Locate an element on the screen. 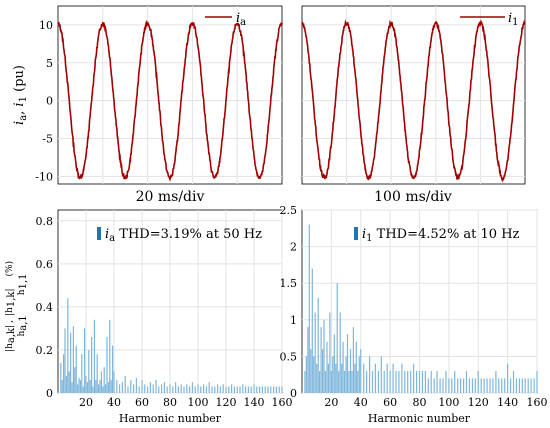  y-tick-label: 0.4 is located at coordinates (45, 307).